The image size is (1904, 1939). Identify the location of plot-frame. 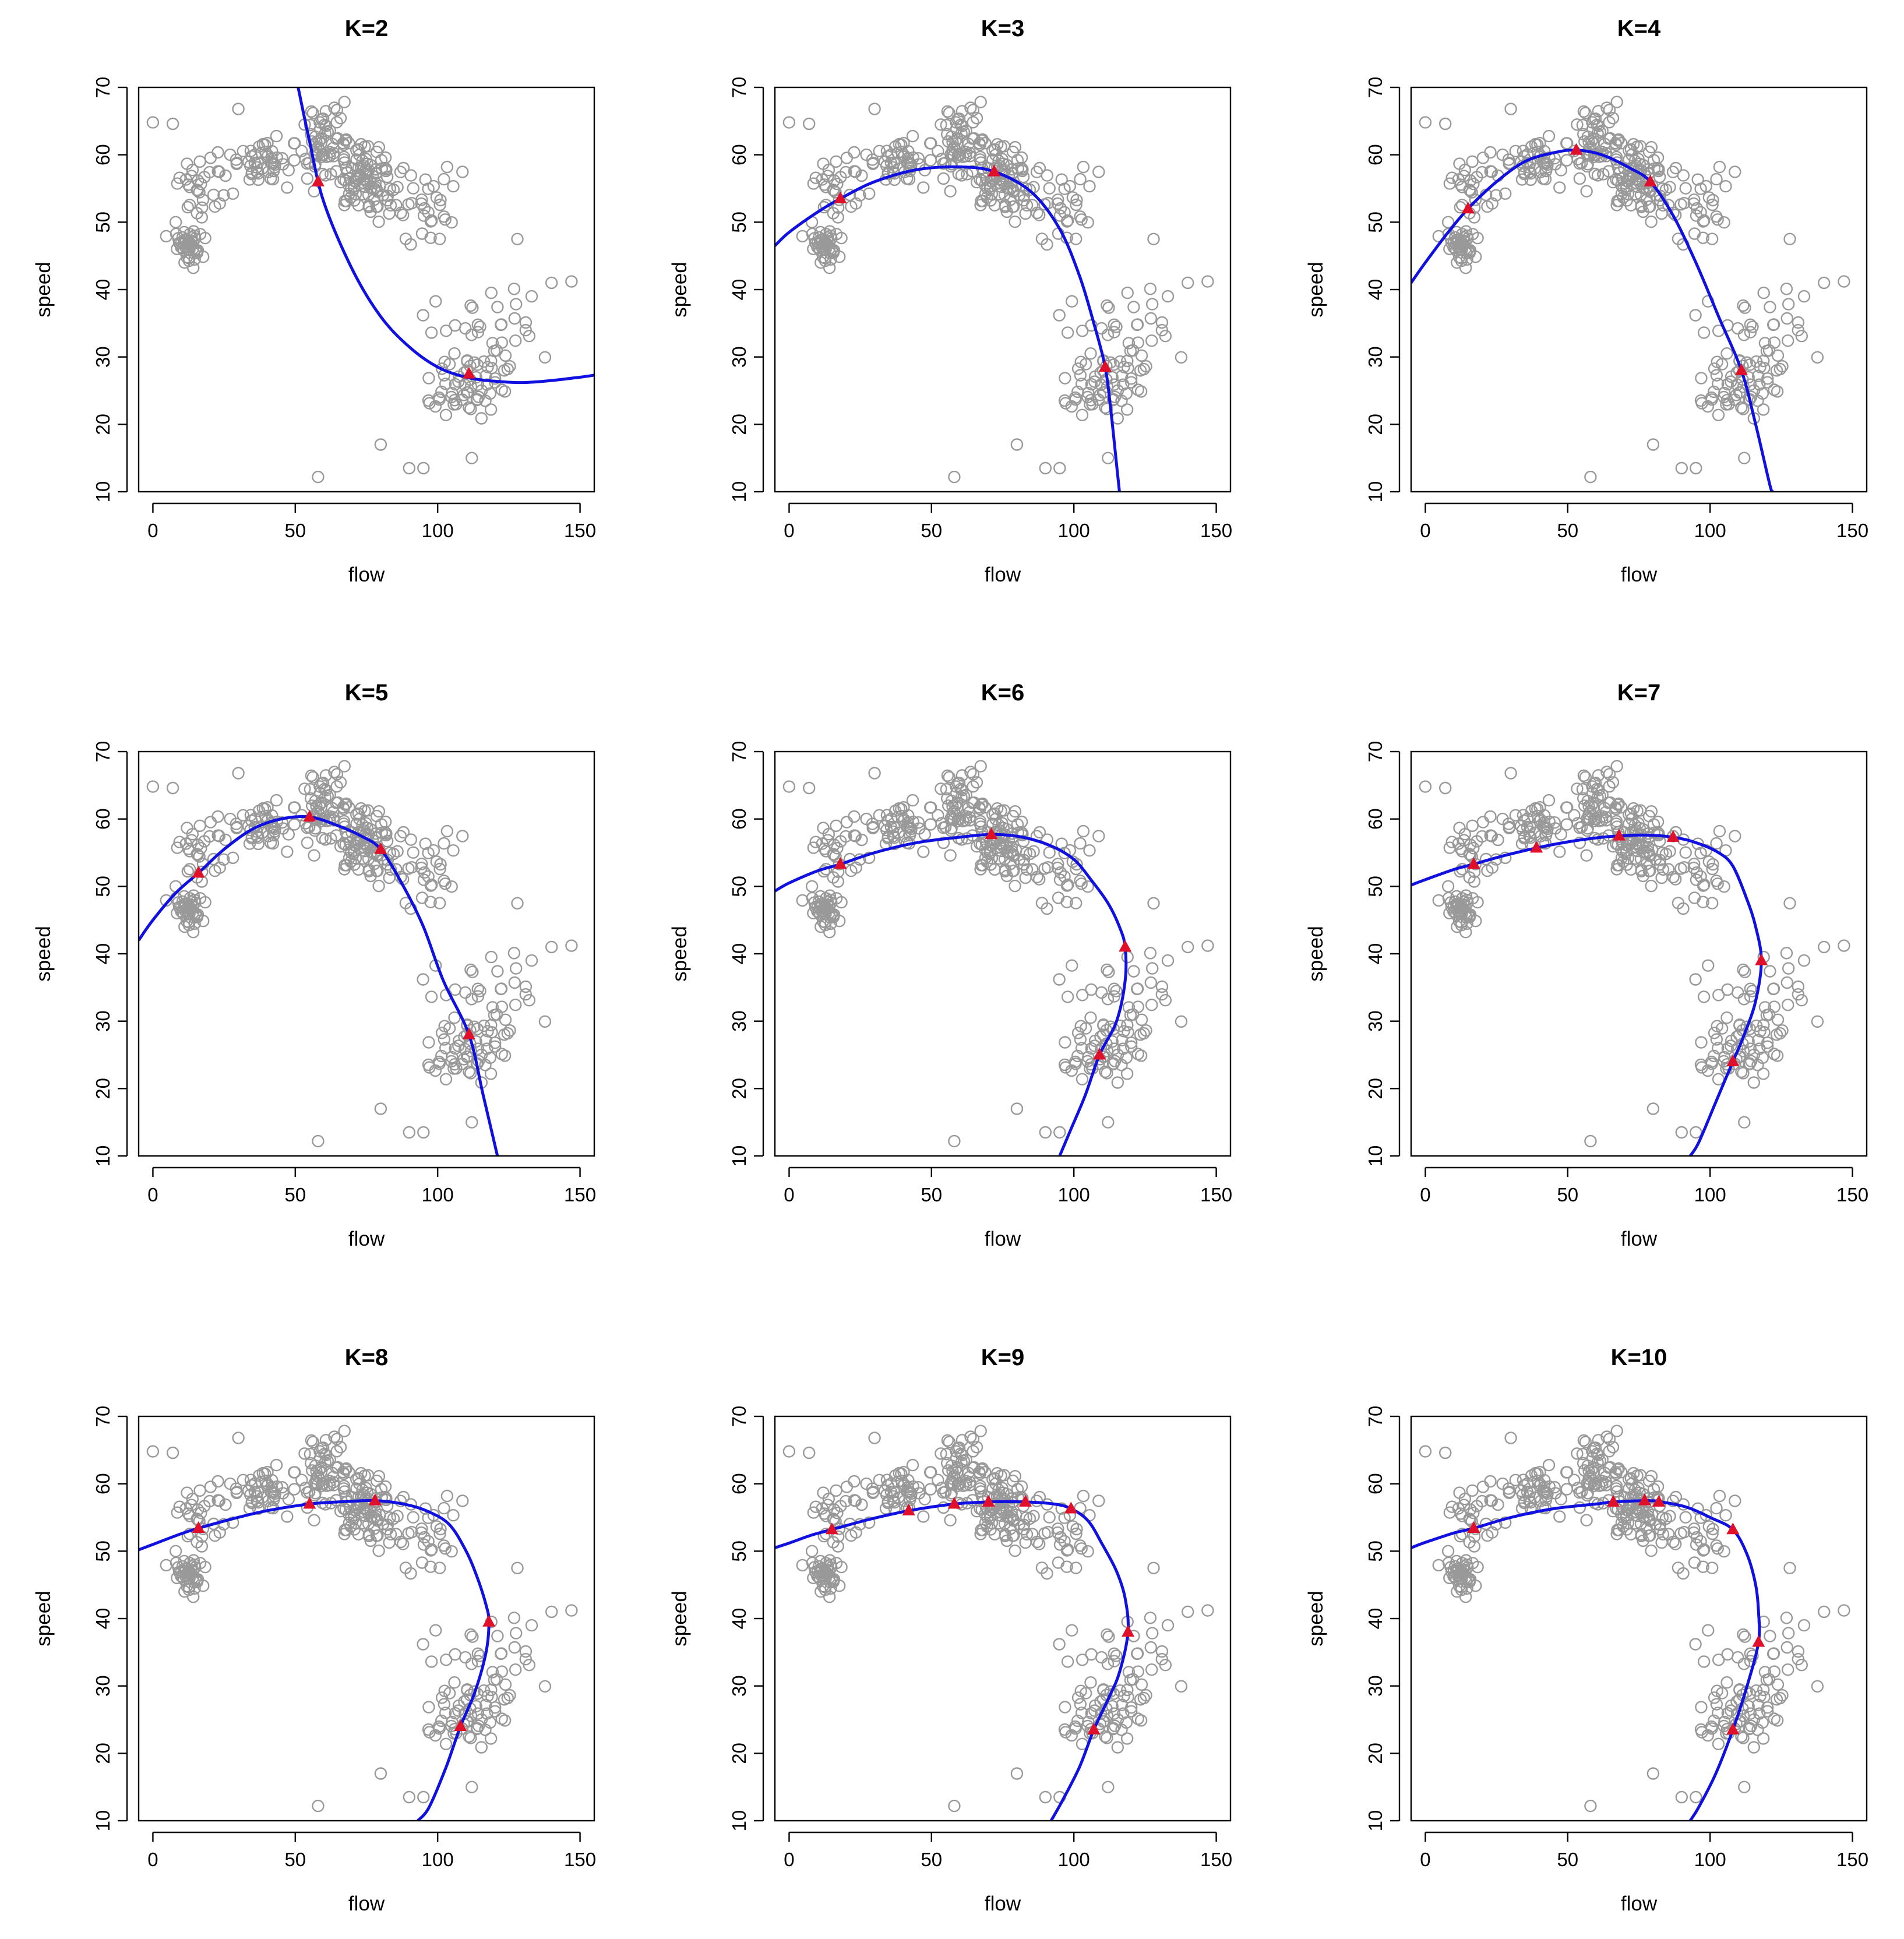
(1003, 953).